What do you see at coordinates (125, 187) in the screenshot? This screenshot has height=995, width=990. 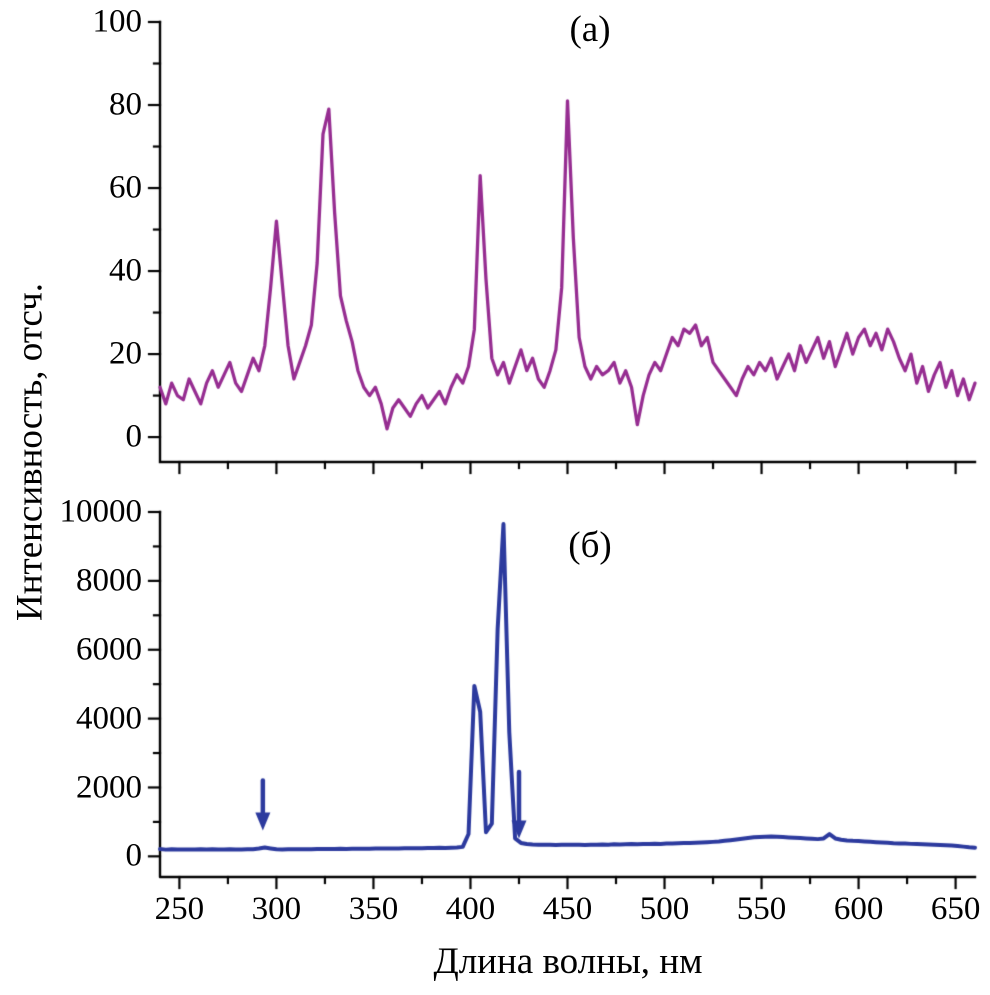 I see `y-tick-label-panel-а: 60` at bounding box center [125, 187].